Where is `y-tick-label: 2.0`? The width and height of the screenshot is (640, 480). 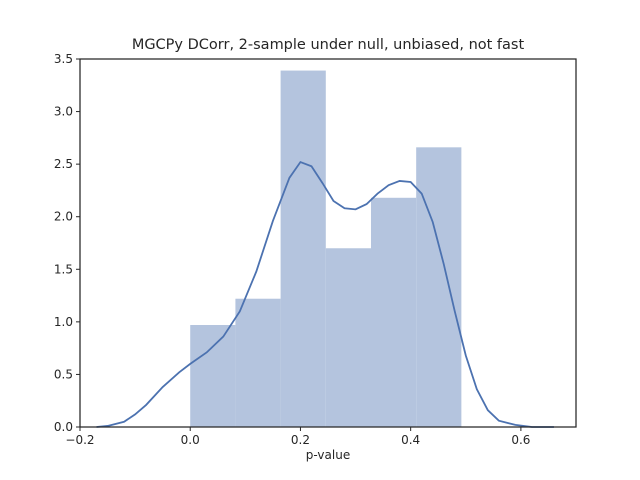
y-tick-label: 2.0 is located at coordinates (63, 217).